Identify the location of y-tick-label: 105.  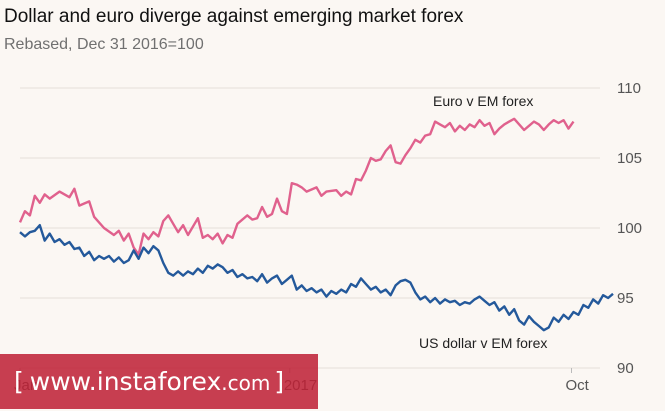
(629, 158).